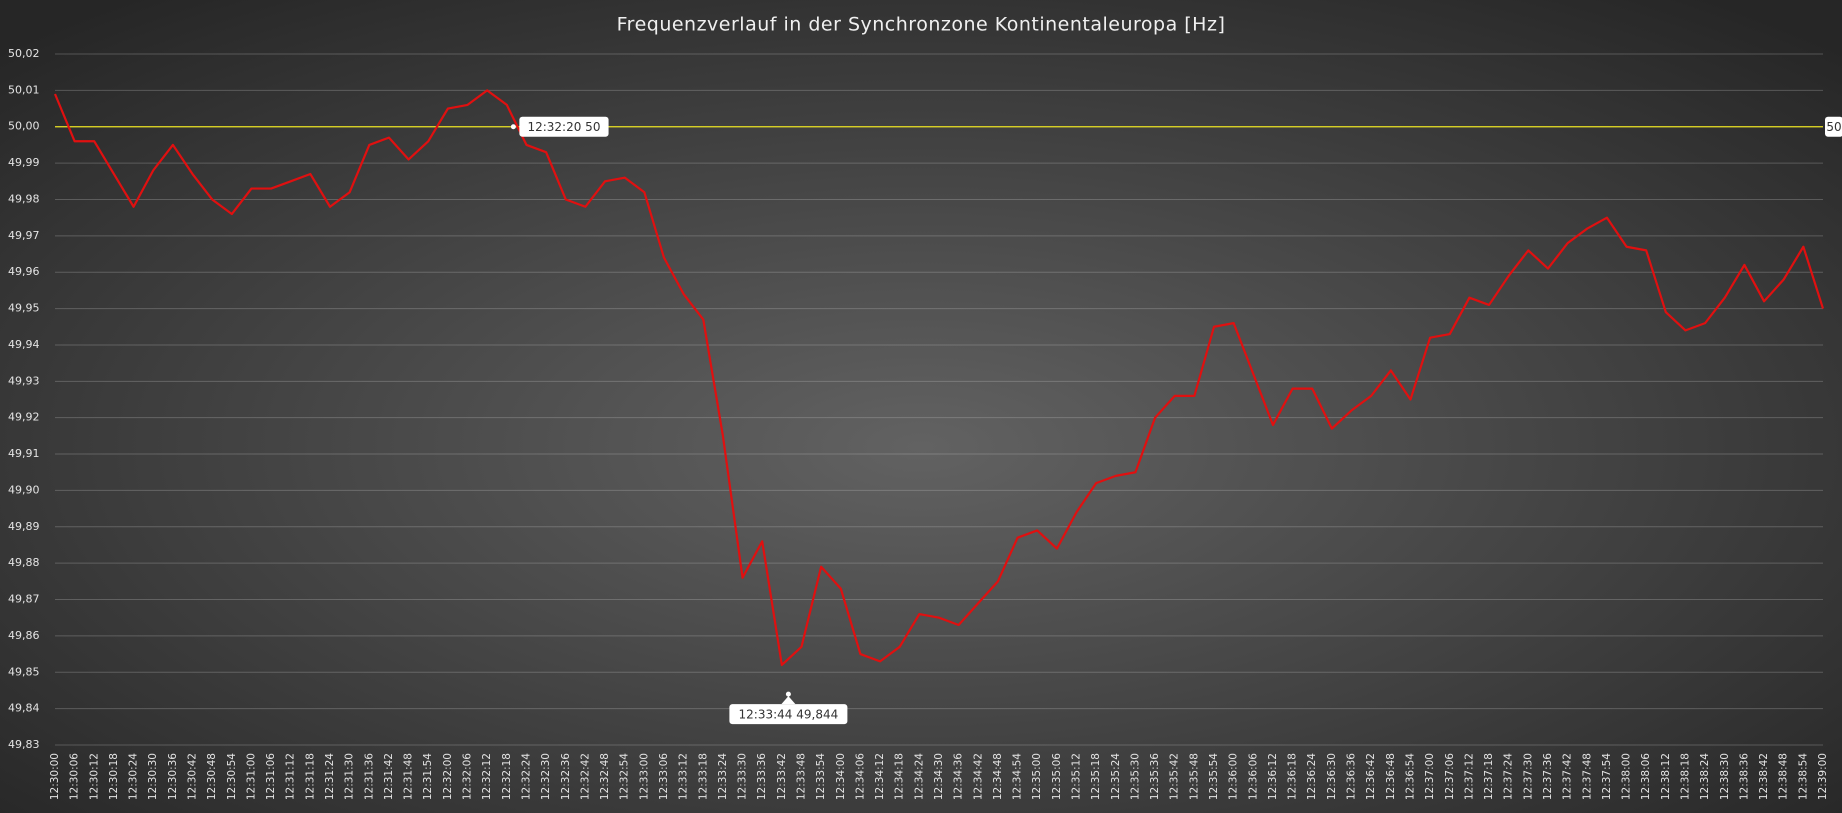 Image resolution: width=1842 pixels, height=813 pixels. Describe the element at coordinates (1410, 776) in the screenshot. I see `x-tick-label: 12:36:54` at that location.